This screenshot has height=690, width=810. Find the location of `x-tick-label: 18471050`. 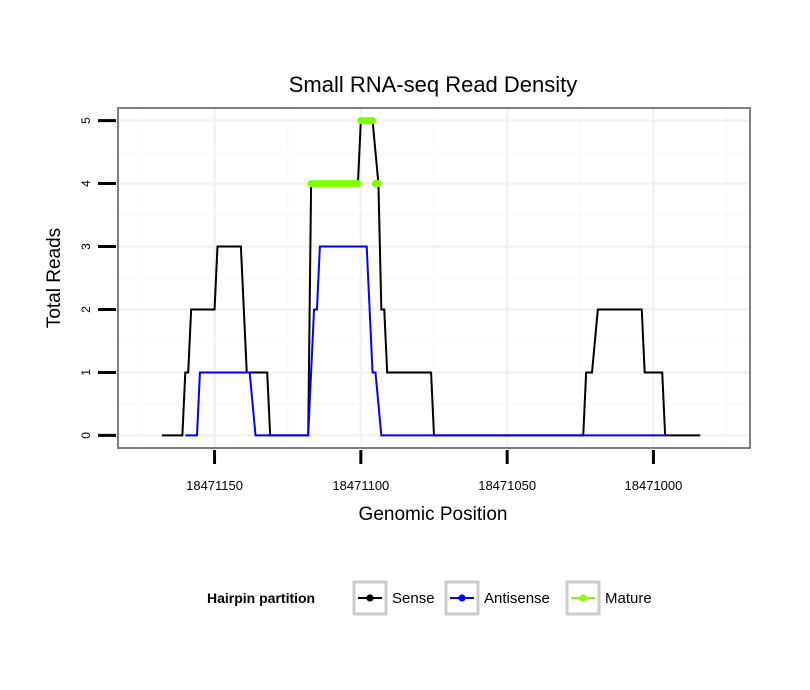

x-tick-label: 18471050 is located at coordinates (507, 485).